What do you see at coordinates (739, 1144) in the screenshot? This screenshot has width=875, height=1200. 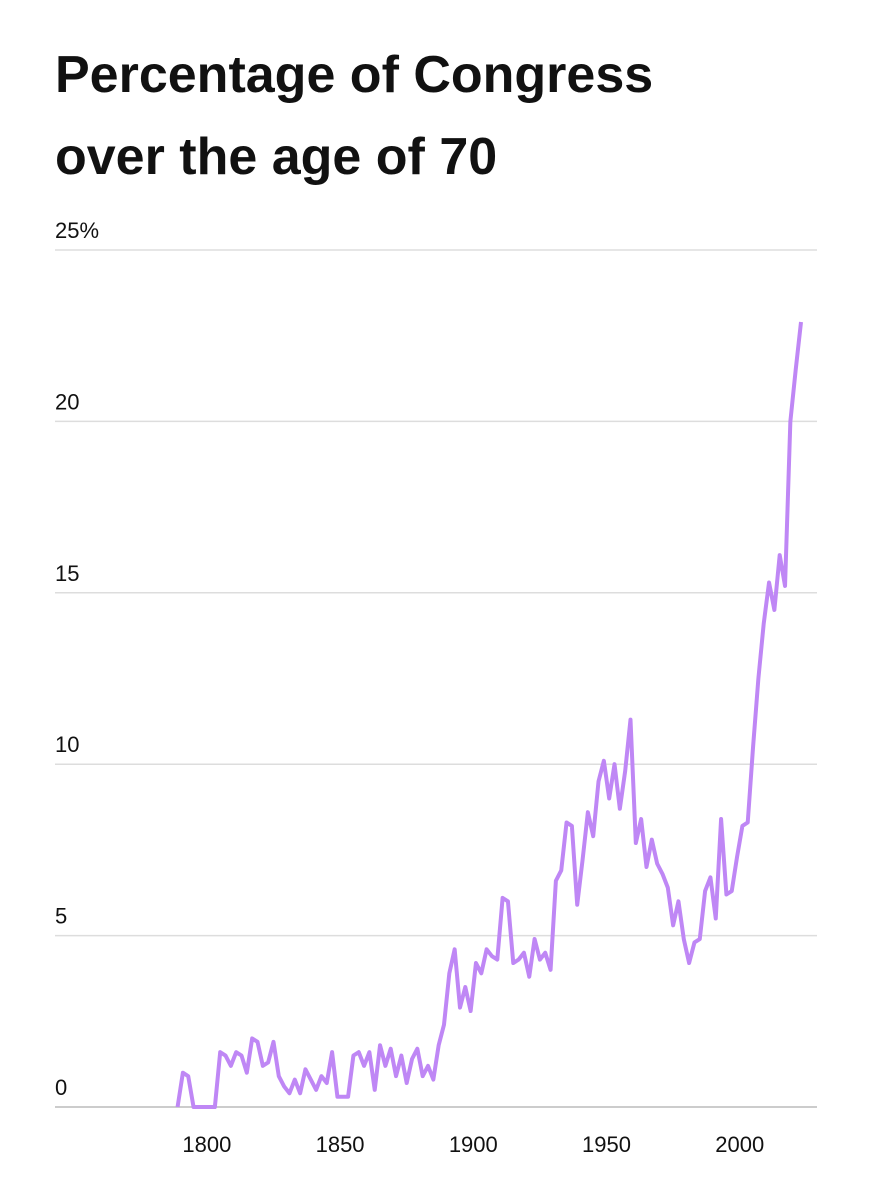 I see `x-tick-label: 2000` at bounding box center [739, 1144].